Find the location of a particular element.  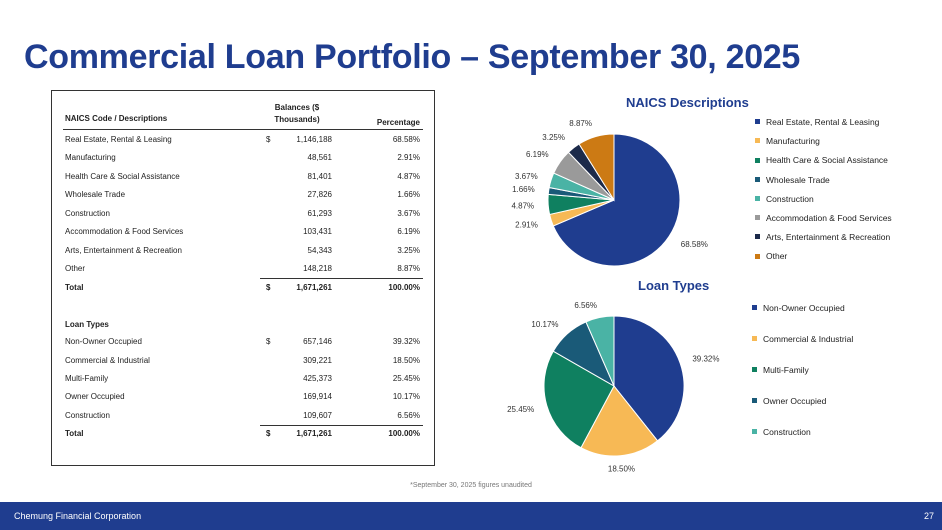

loan-type-row-label: Owner Occupied is located at coordinates (95, 396).